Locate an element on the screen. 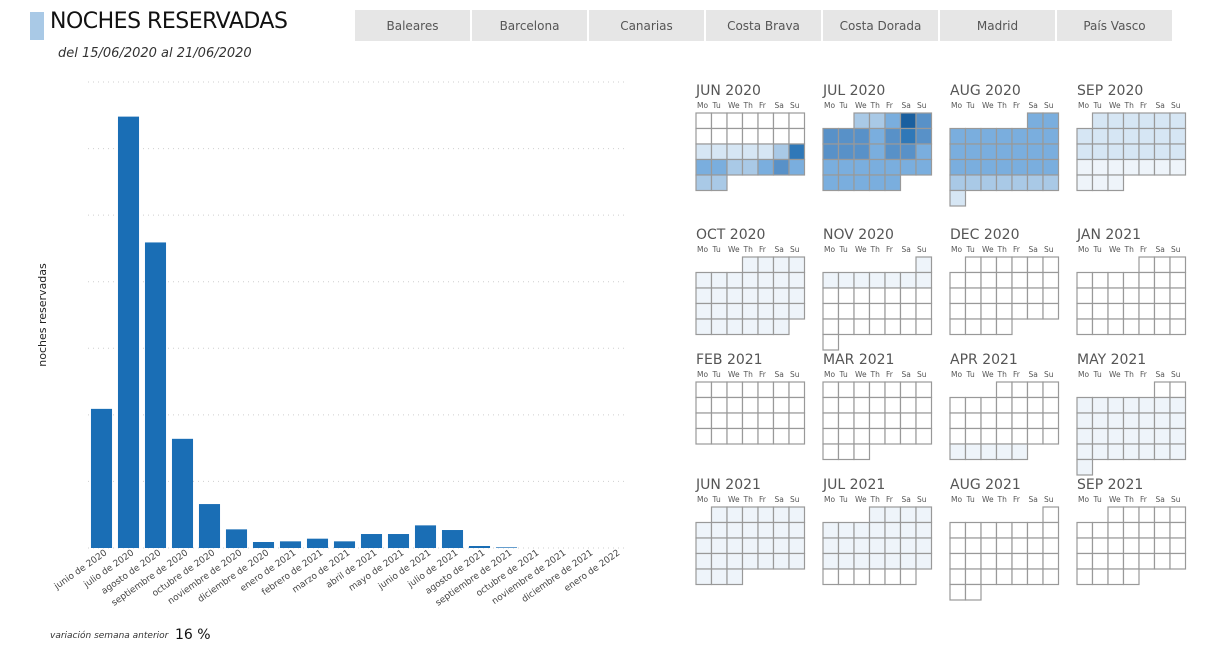 The image size is (1221, 653). bar-junio-de-2021 is located at coordinates (425, 536).